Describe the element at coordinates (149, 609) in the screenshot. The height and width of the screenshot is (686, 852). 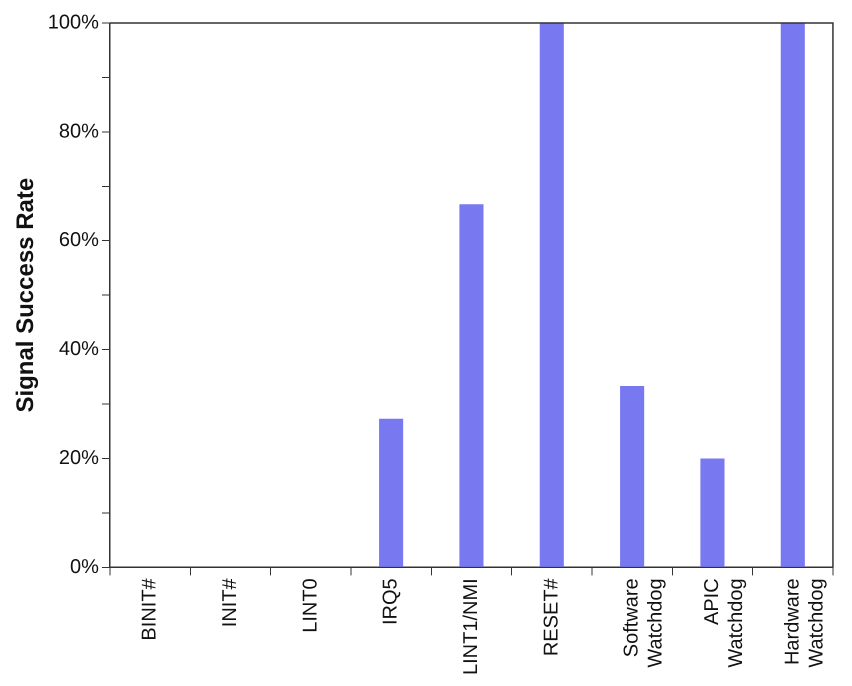
I see `x-tick-label: BINIT#` at that location.